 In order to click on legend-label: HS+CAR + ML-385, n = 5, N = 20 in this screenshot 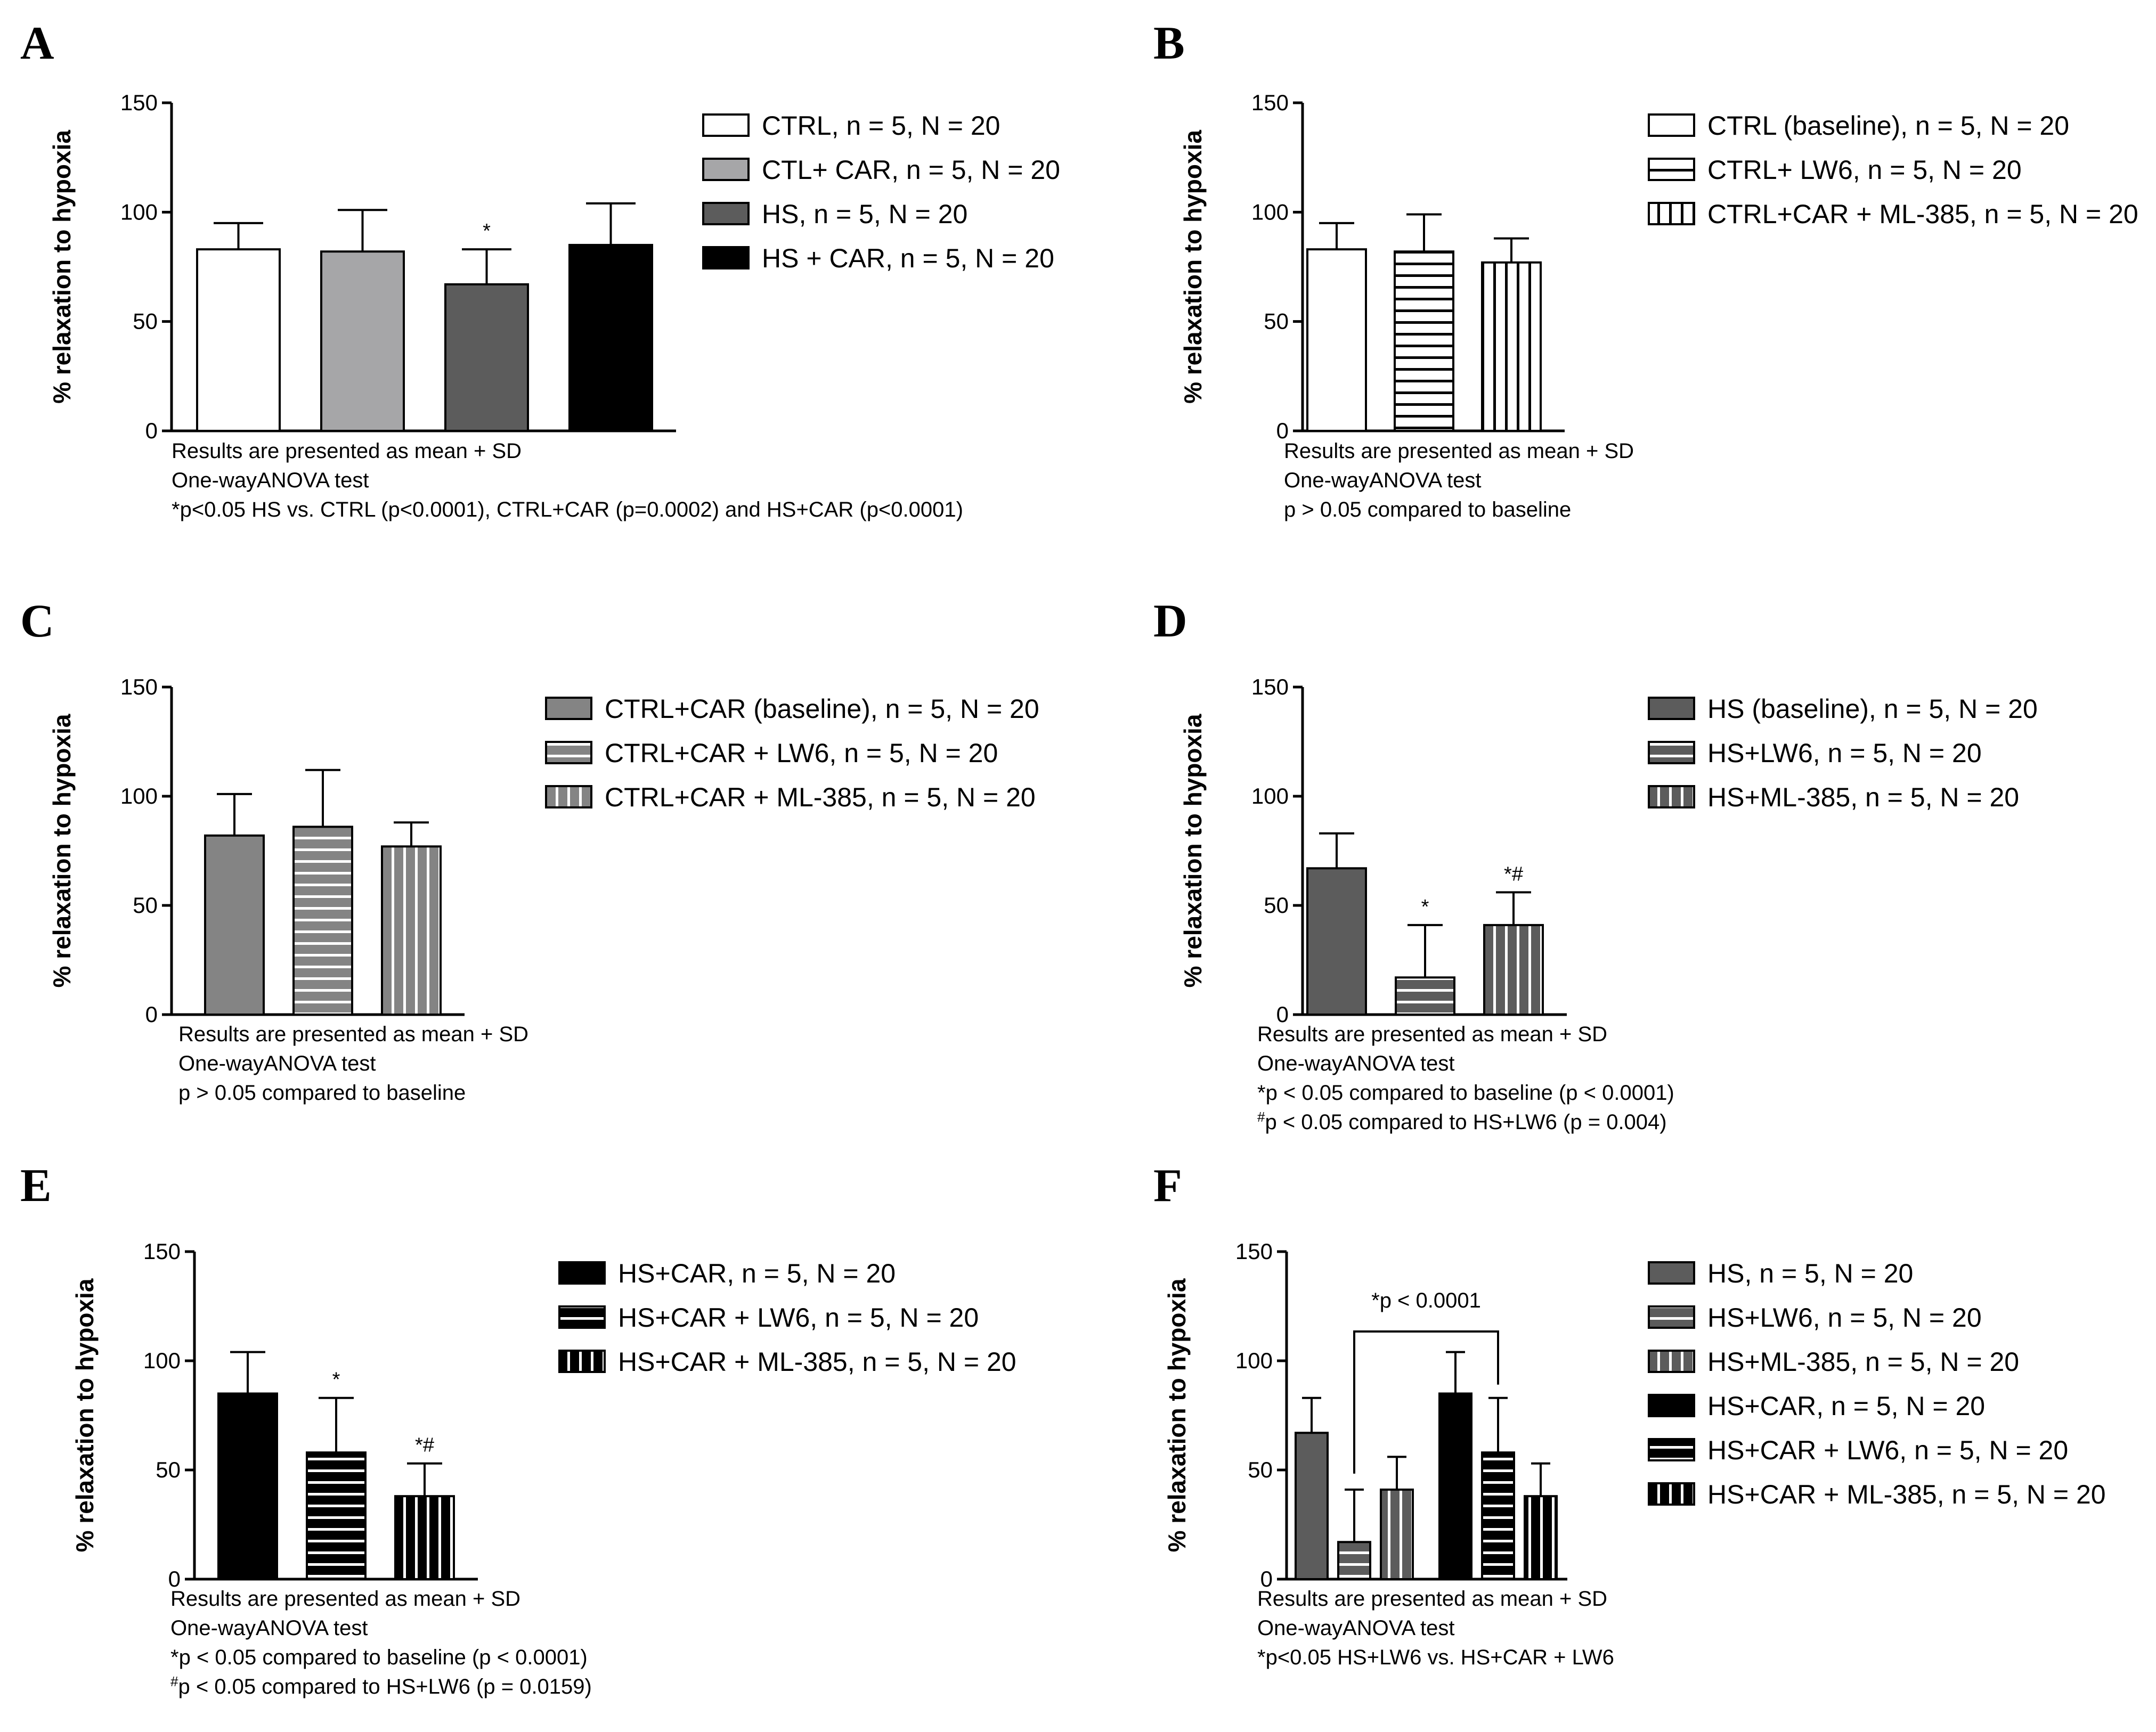, I will do `click(817, 1362)`.